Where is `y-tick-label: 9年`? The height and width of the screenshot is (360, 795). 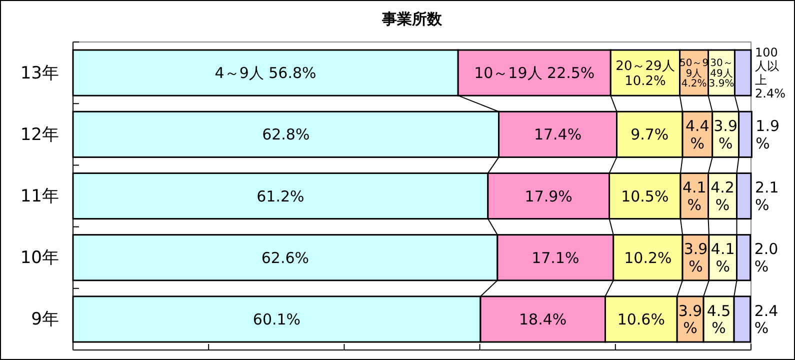 y-tick-label: 9年 is located at coordinates (45, 320).